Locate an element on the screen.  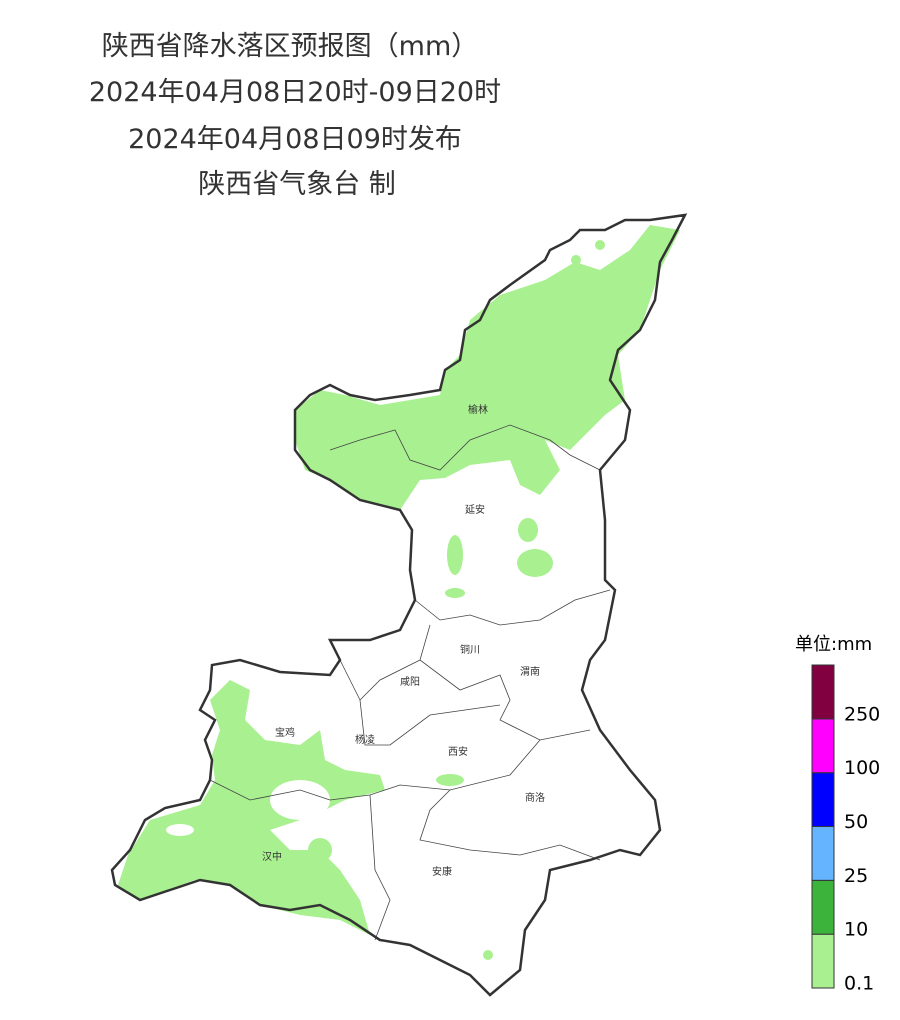
issuer: 陕西省气象台 制 is located at coordinates (297, 184).